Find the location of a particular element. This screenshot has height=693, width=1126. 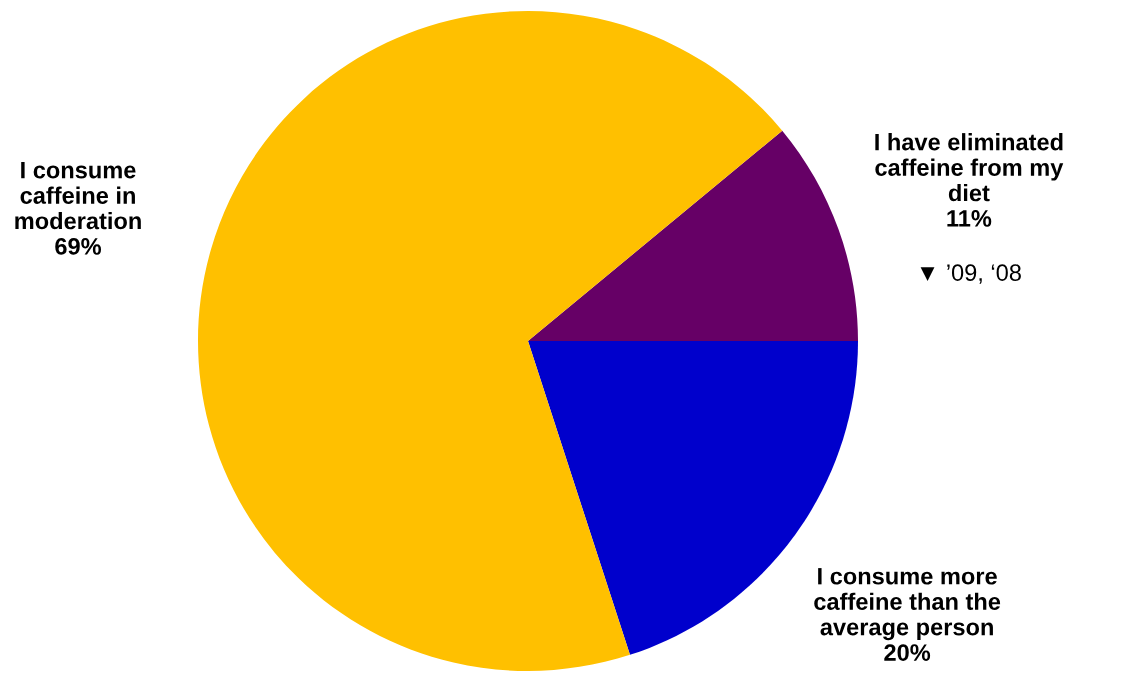

slice-label: I consume caffeine in moderation is located at coordinates (78, 195).